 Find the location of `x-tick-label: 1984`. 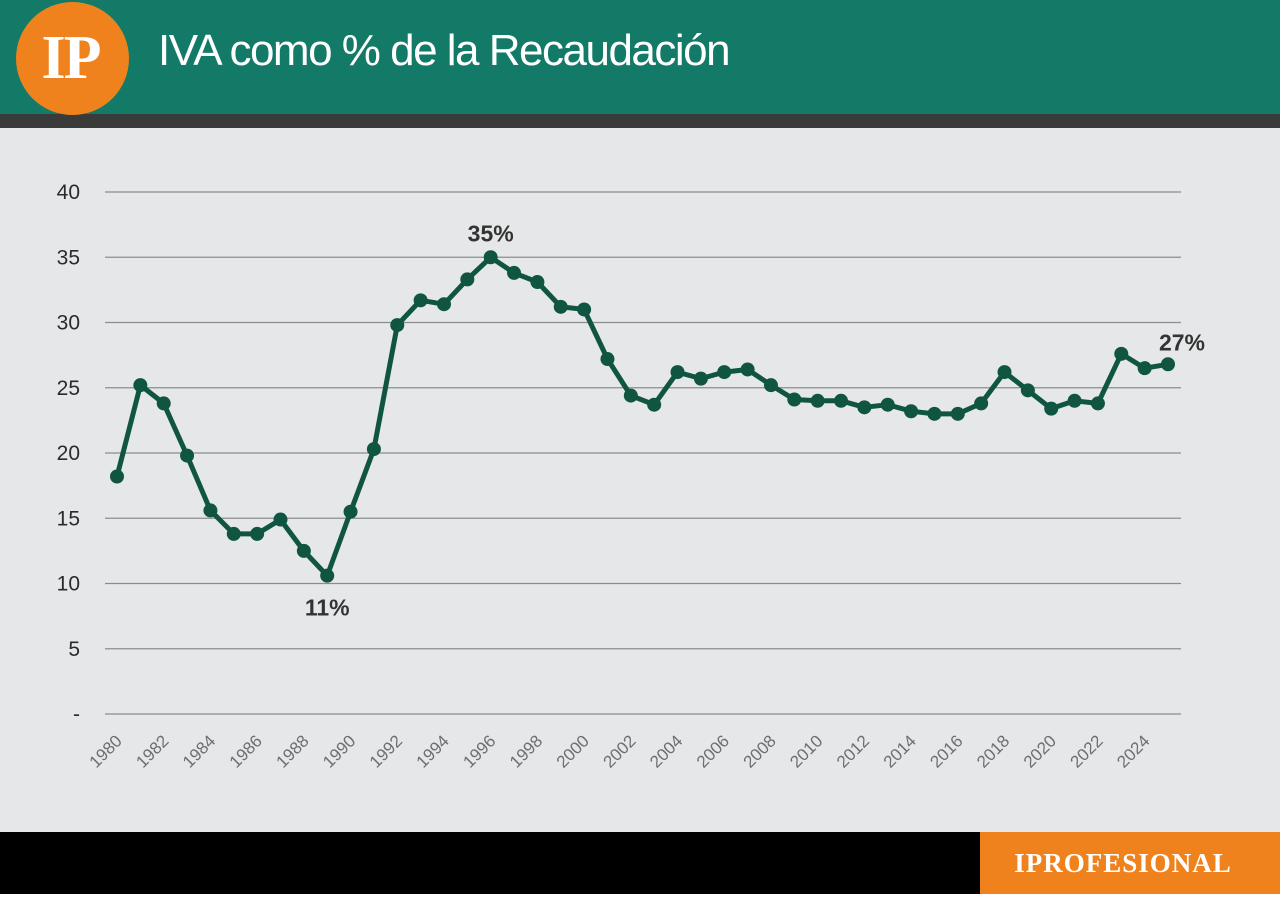

x-tick-label: 1984 is located at coordinates (199, 751).